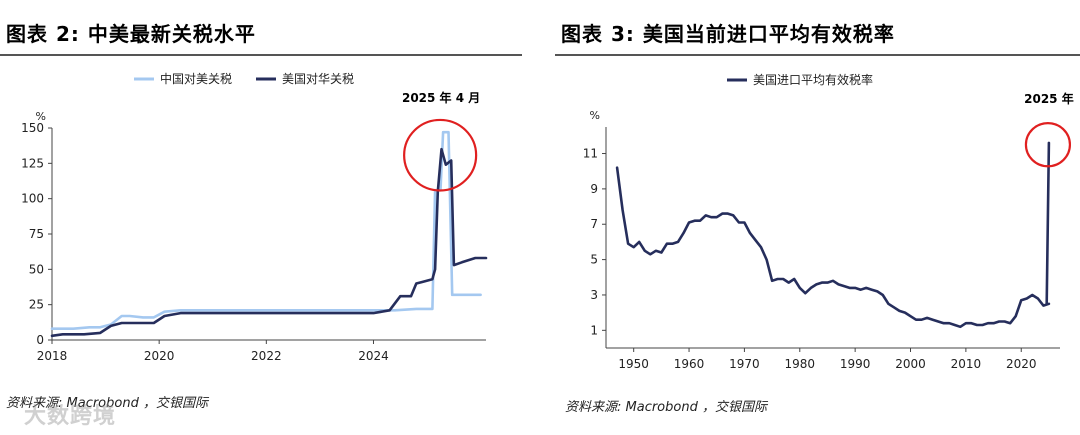  Describe the element at coordinates (594, 224) in the screenshot. I see `fig3-y-tick-label: 7` at that location.